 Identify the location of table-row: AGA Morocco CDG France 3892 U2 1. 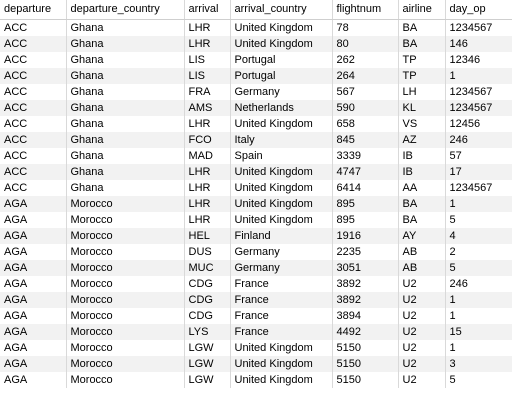
(256, 300).